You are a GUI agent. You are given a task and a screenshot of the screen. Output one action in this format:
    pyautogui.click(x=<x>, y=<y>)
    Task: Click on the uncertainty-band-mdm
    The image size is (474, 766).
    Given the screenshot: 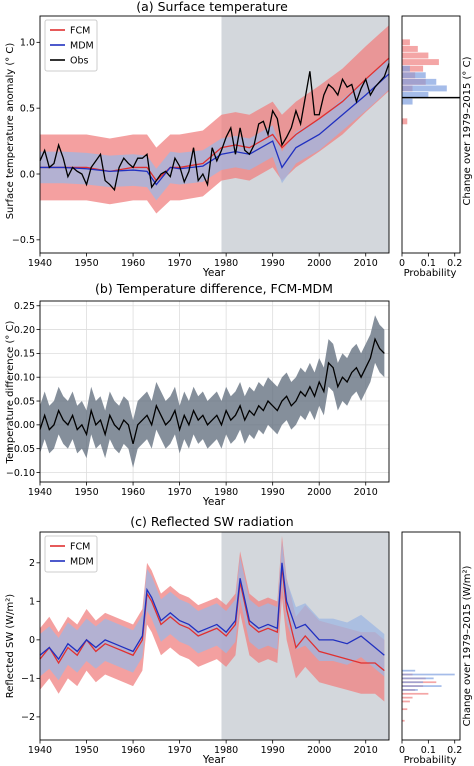 What is the action you would take?
    pyautogui.click(x=214, y=129)
    